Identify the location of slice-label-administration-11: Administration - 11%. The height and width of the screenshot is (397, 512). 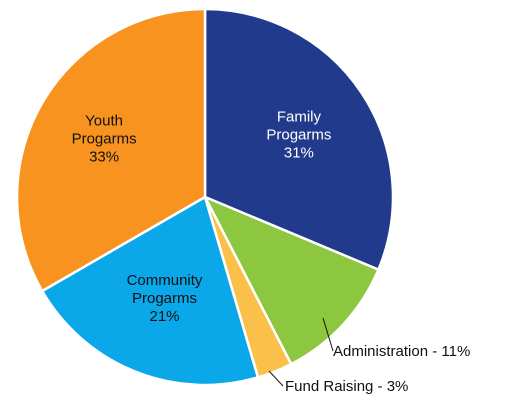
(401, 351).